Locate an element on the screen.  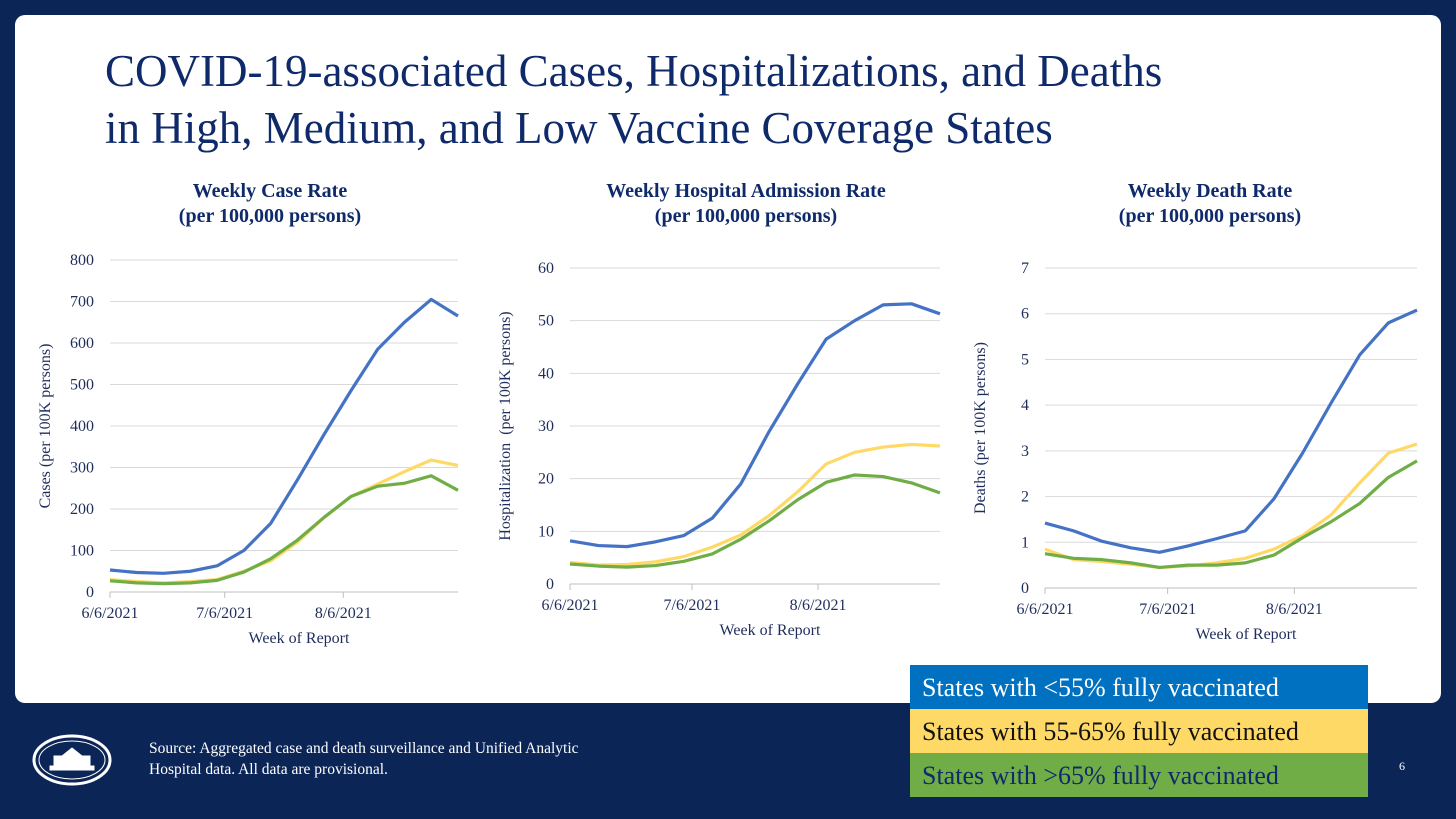
y-tick-label: 500 is located at coordinates (82, 385).